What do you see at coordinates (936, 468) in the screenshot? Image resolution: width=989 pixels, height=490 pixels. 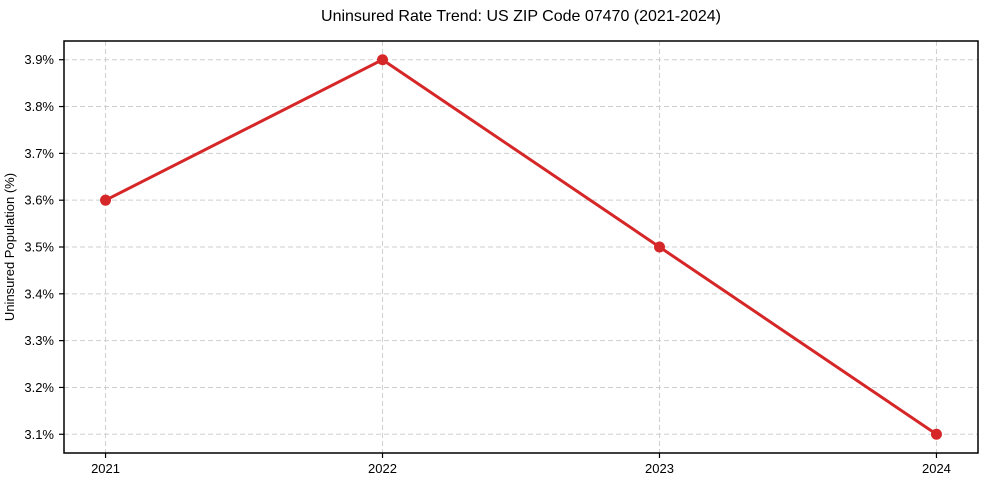 I see `x-tick-label: 2024` at bounding box center [936, 468].